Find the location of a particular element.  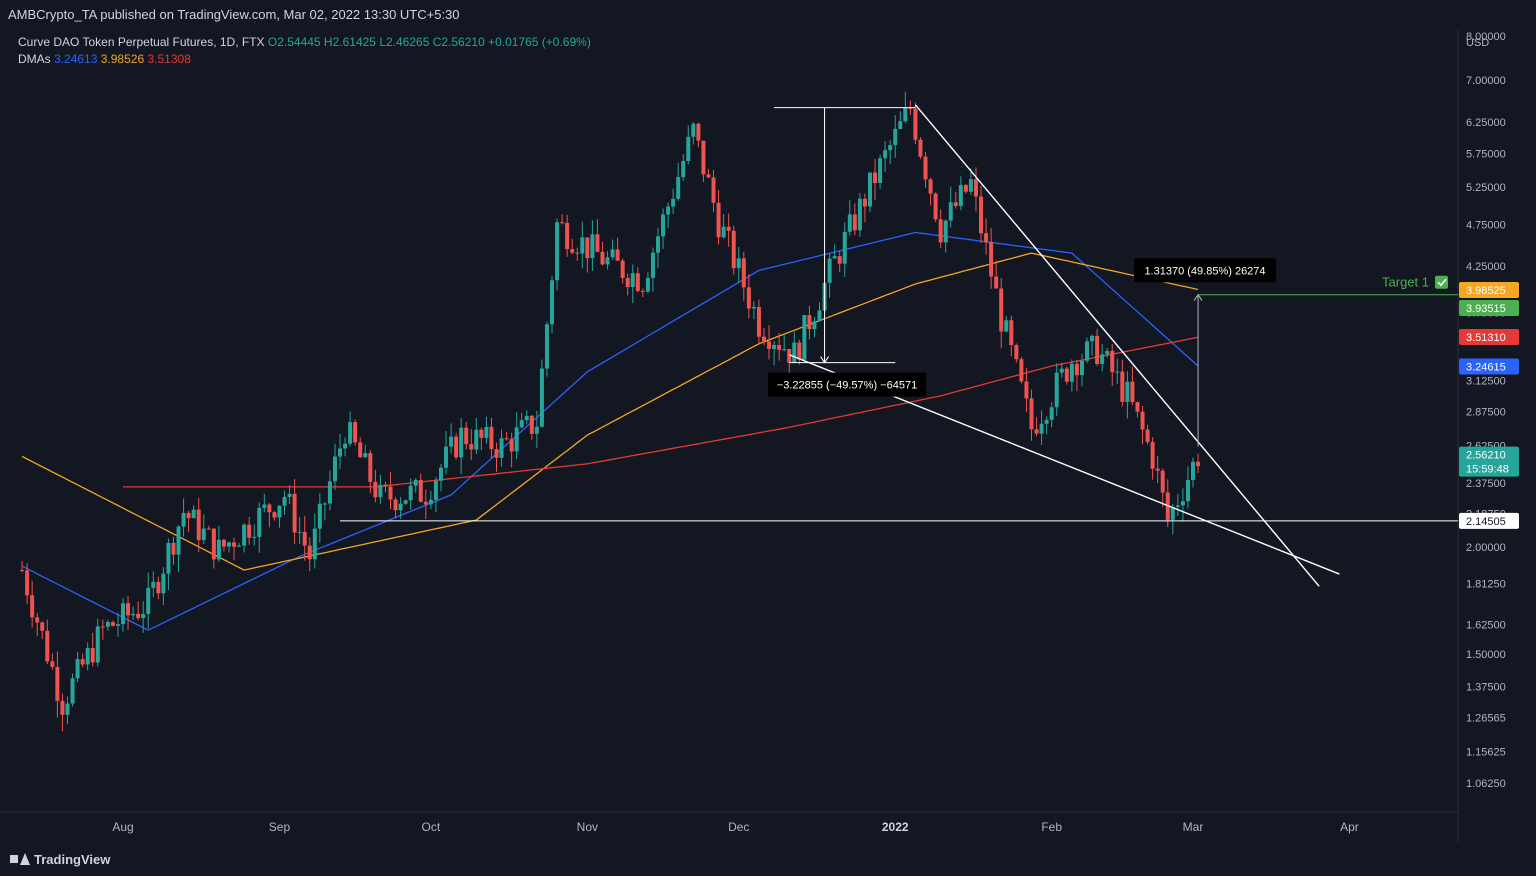

tradingview-logo-icon is located at coordinates (20, 859).